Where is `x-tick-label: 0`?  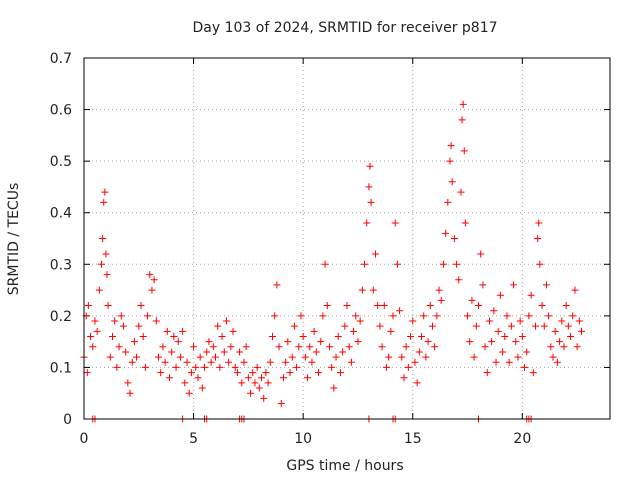
x-tick-label: 0 is located at coordinates (84, 439).